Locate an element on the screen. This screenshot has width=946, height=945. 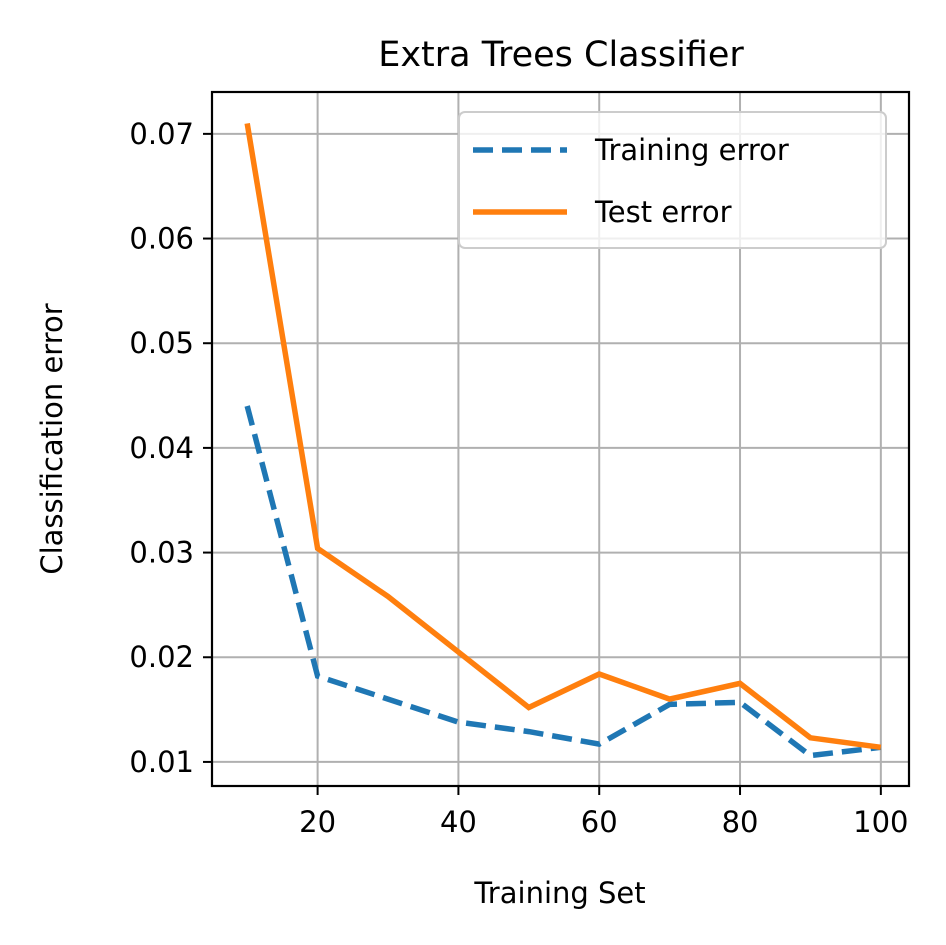
legend: Training error Test error is located at coordinates (672, 180).